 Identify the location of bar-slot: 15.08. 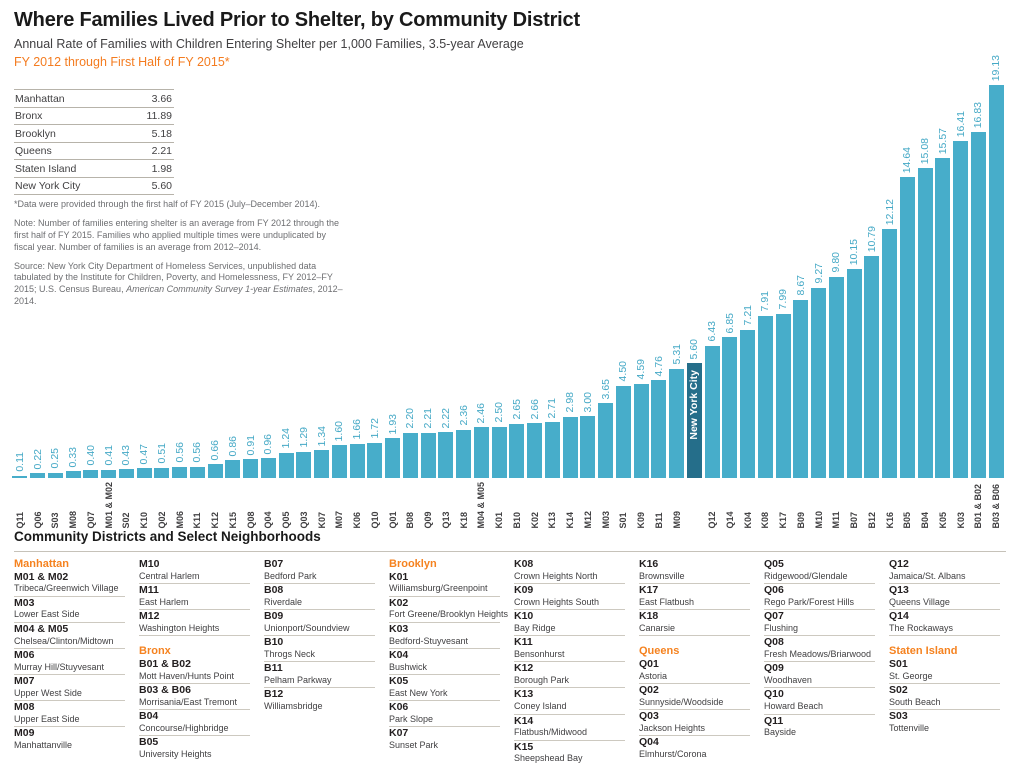
(925, 308).